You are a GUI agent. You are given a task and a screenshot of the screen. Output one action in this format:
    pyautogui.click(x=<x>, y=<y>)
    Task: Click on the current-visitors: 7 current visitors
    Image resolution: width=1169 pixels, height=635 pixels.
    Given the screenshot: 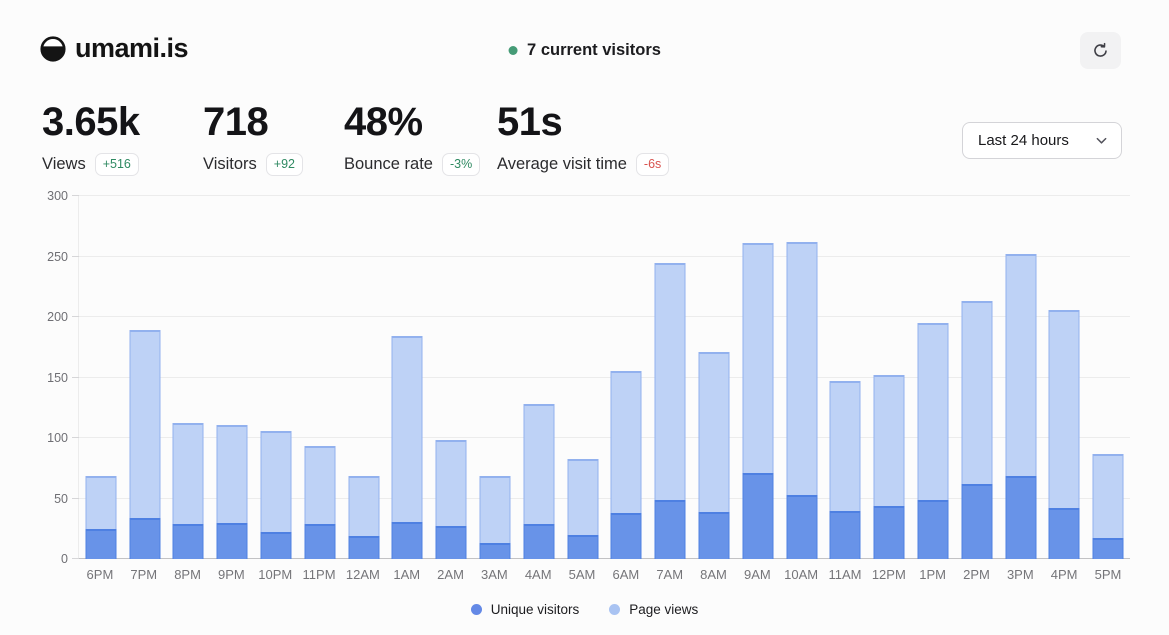 What is the action you would take?
    pyautogui.click(x=584, y=50)
    